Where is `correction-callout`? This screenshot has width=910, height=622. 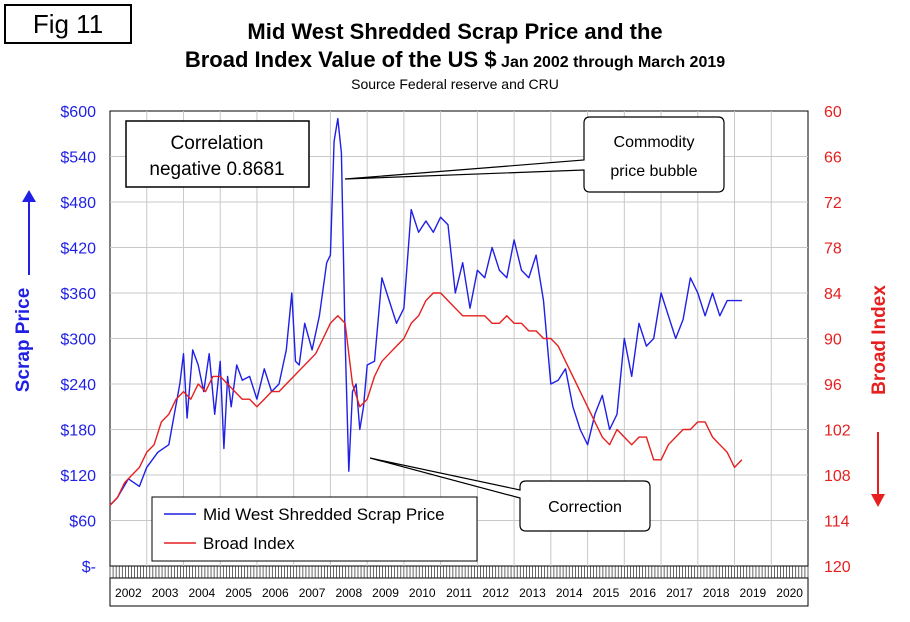 correction-callout is located at coordinates (510, 494).